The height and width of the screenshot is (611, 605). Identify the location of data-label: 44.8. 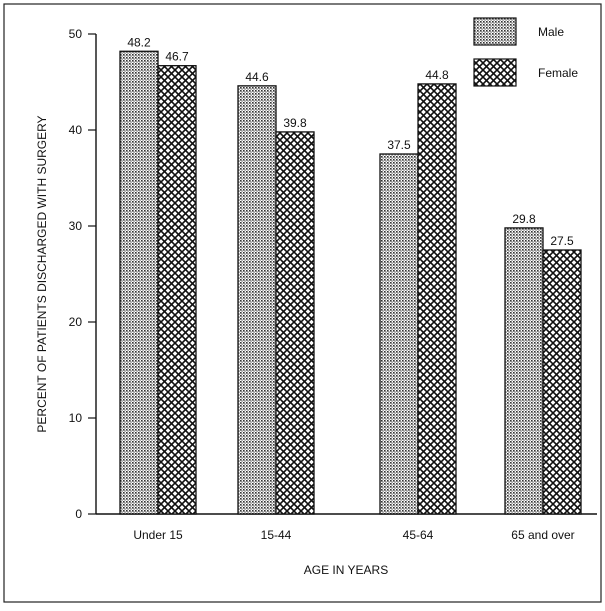
(437, 75).